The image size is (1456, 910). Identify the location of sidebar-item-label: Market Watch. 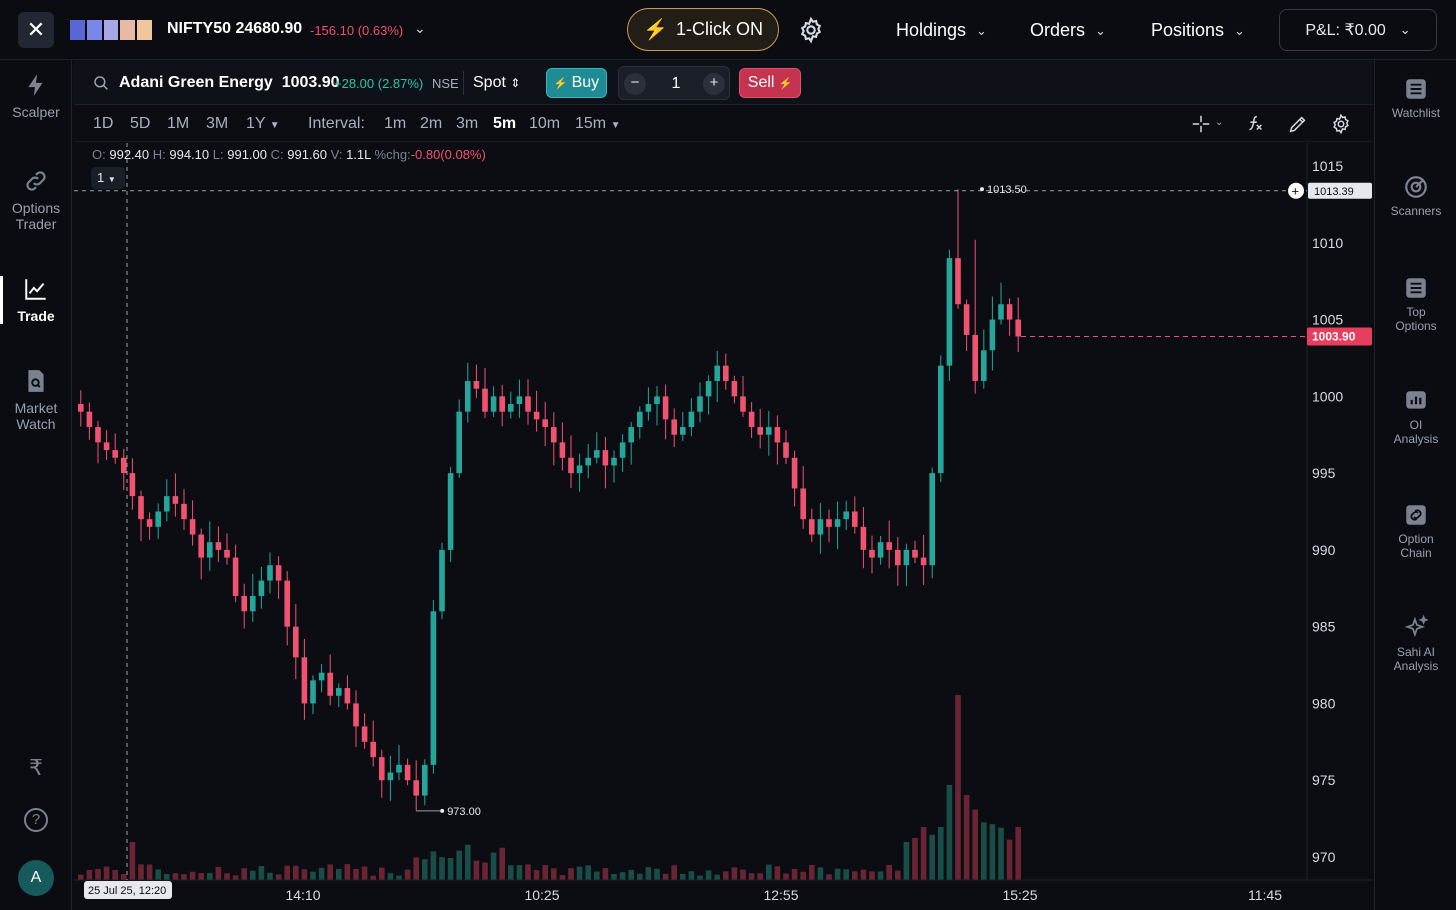
(36, 416).